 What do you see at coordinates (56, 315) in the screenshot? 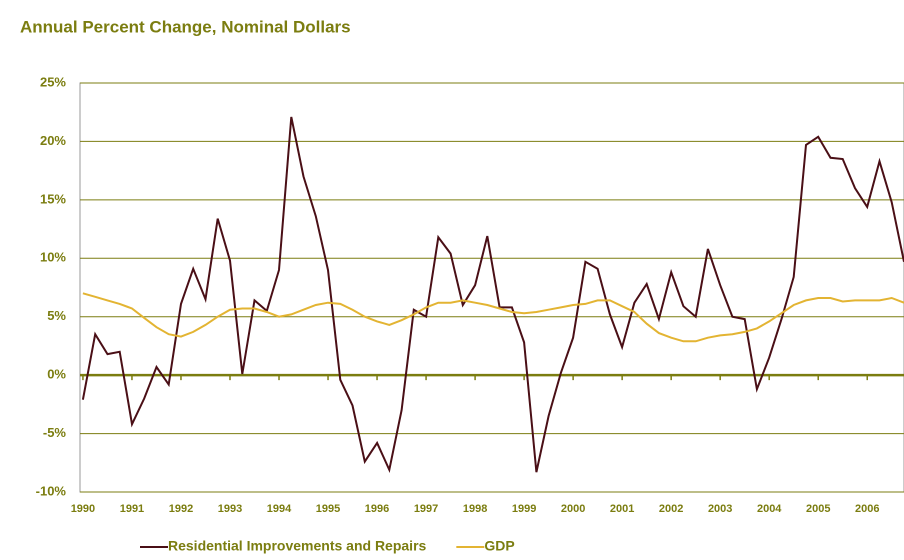
I see `y-tick-label: 5%` at bounding box center [56, 315].